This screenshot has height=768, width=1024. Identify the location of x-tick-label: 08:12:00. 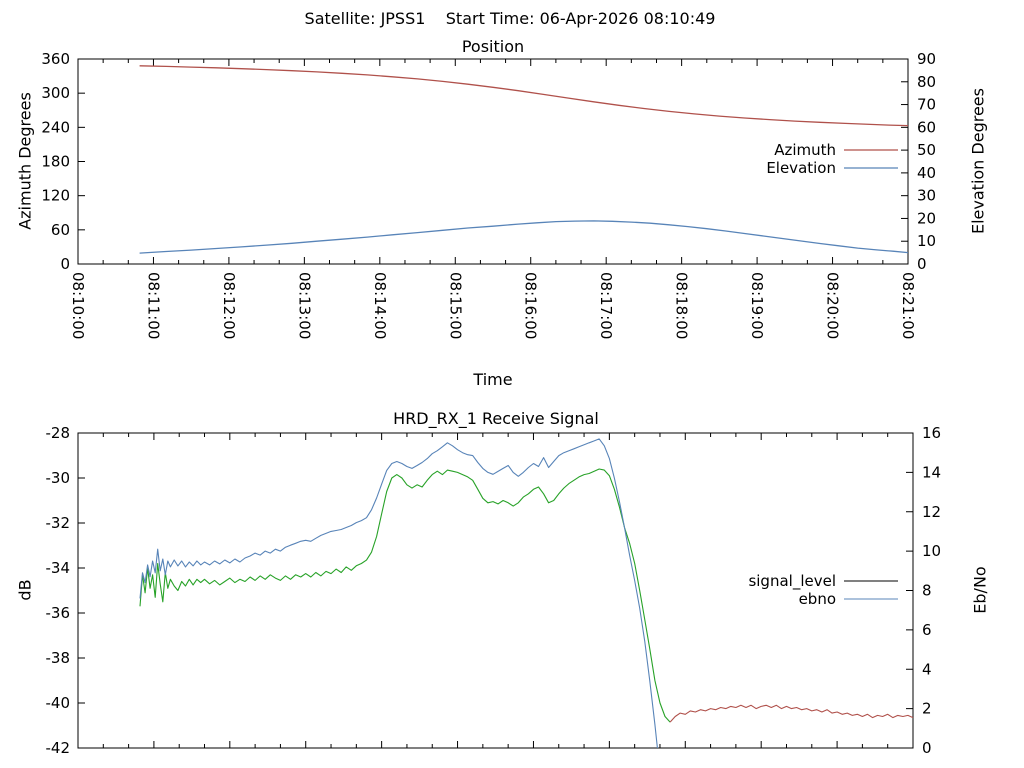
(229, 305).